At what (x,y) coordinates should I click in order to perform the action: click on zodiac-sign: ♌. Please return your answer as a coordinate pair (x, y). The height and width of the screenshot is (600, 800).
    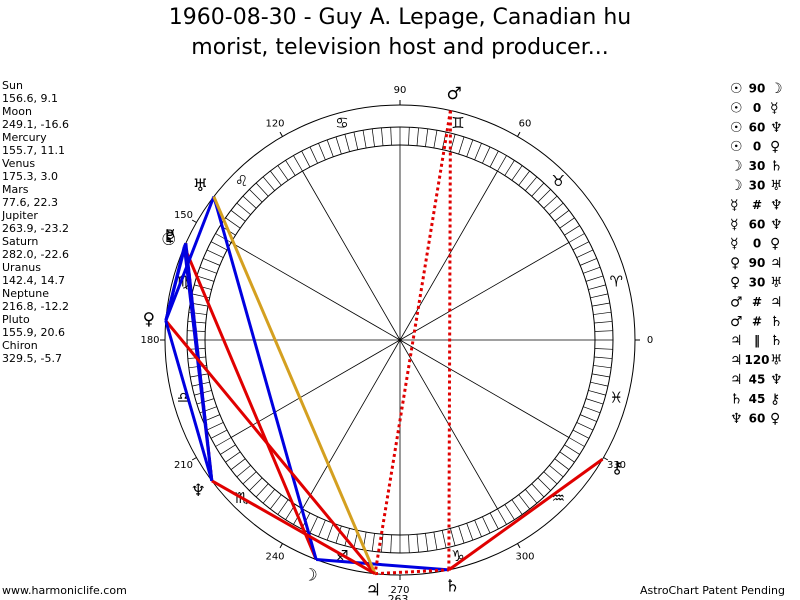
    Looking at the image, I should click on (241, 181).